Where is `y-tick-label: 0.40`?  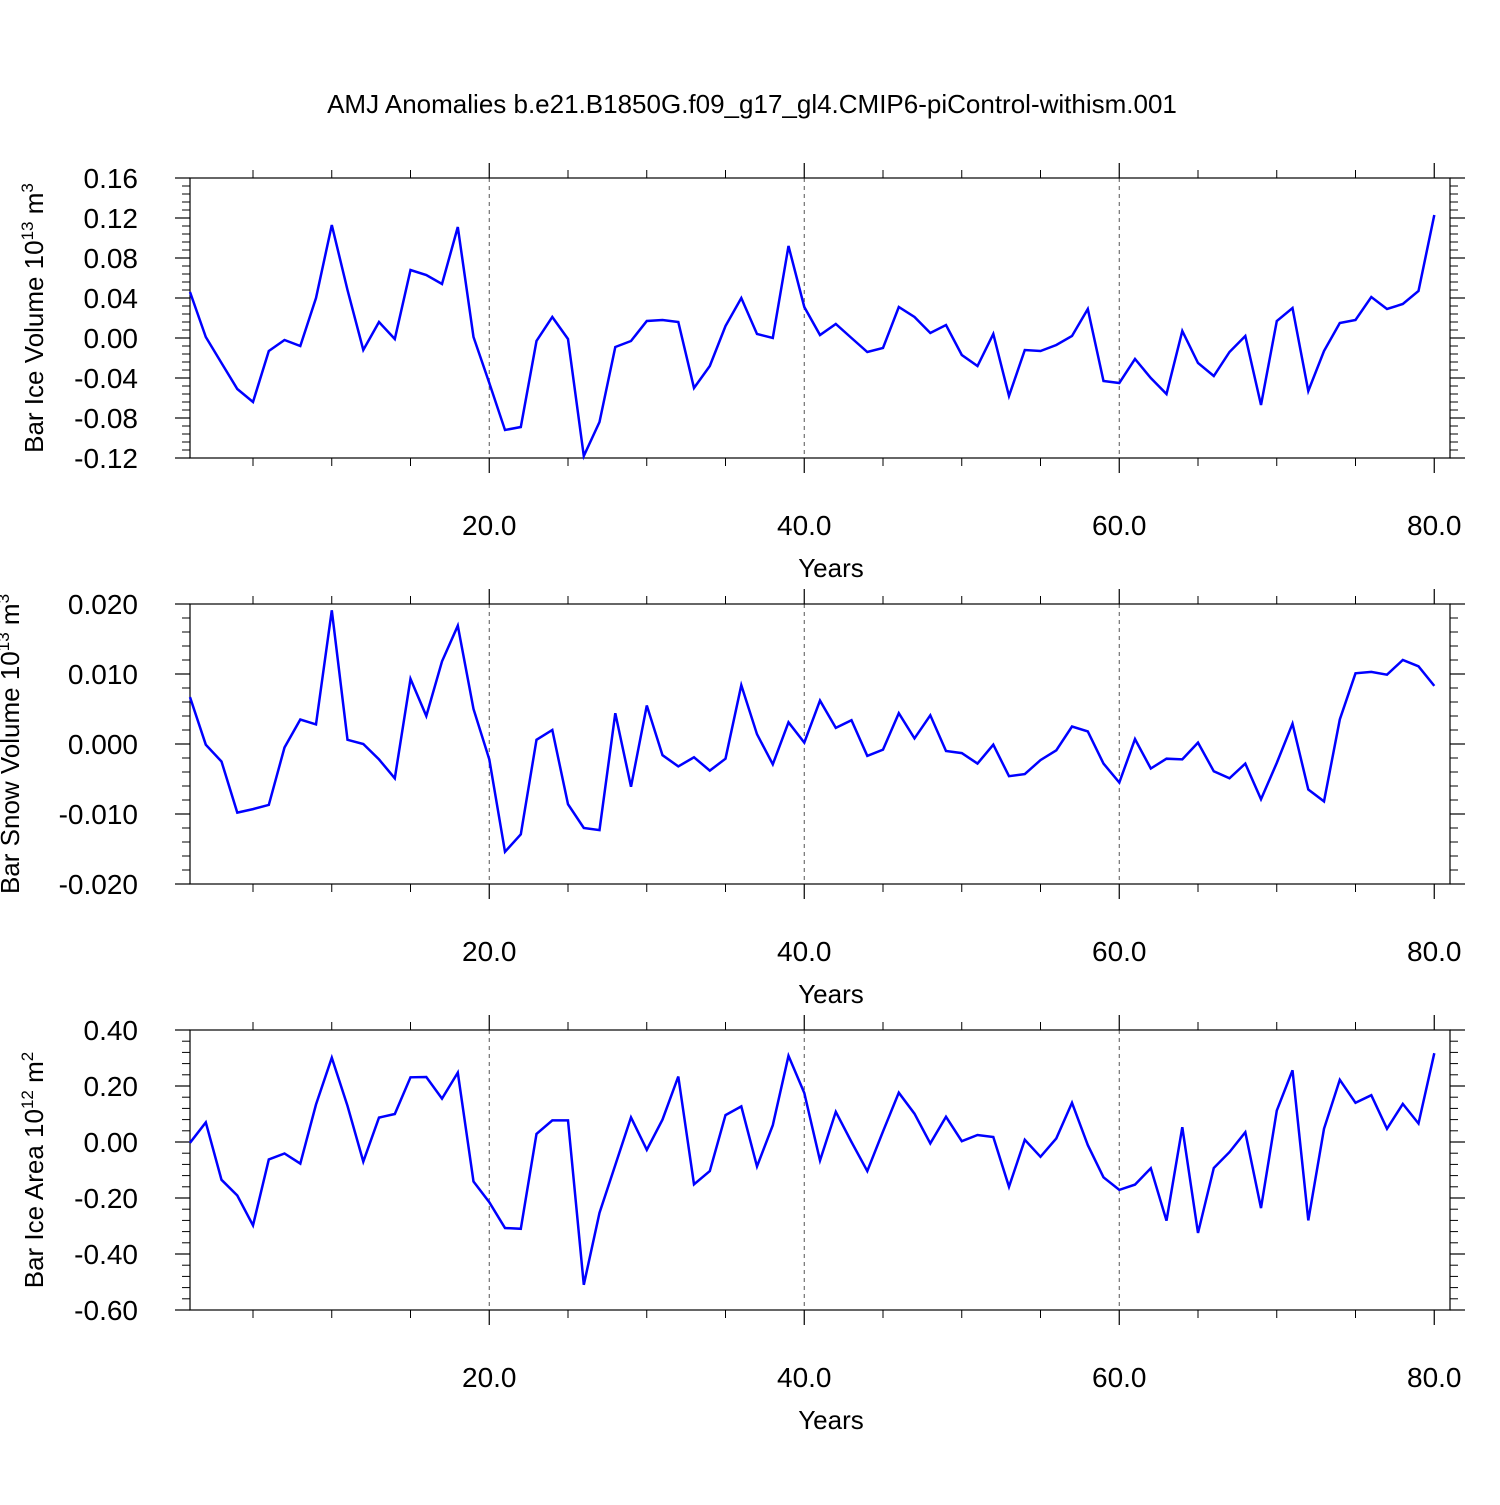 y-tick-label: 0.40 is located at coordinates (111, 1030).